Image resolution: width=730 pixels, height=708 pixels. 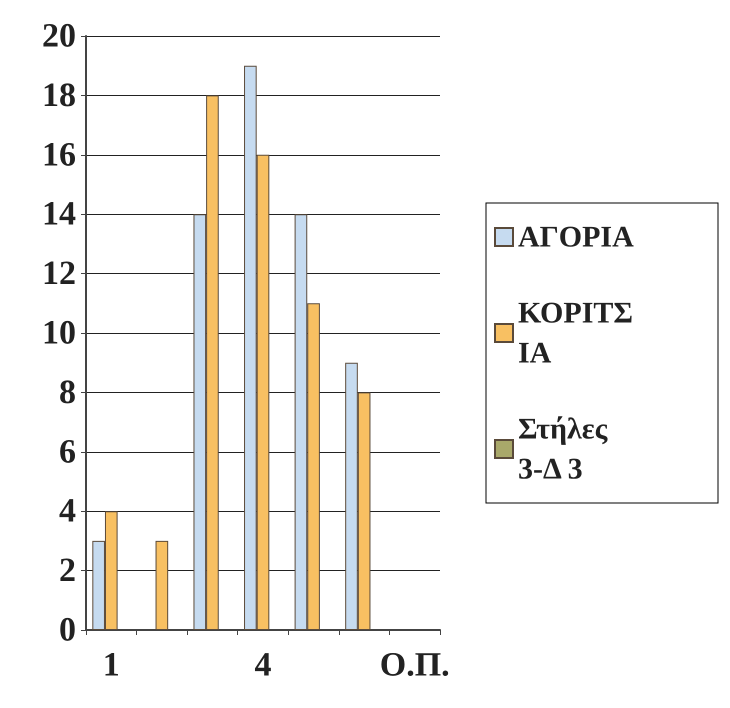 What do you see at coordinates (67, 392) in the screenshot?
I see `y-tick-label: 8` at bounding box center [67, 392].